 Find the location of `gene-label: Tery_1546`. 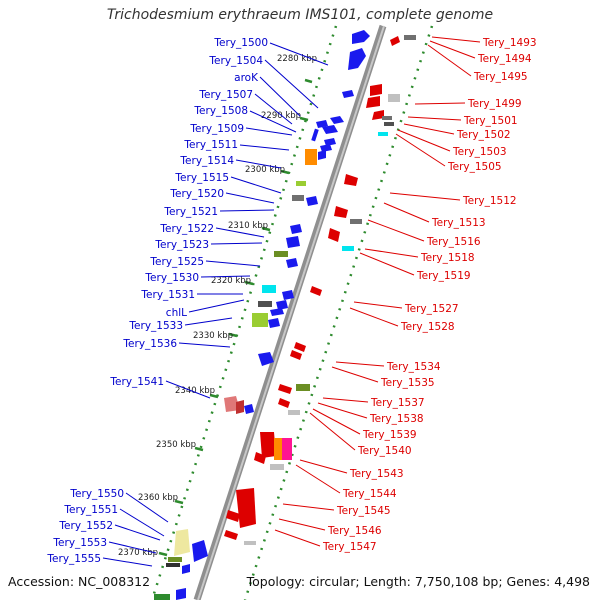

gene-label: Tery_1546 is located at coordinates (354, 531).